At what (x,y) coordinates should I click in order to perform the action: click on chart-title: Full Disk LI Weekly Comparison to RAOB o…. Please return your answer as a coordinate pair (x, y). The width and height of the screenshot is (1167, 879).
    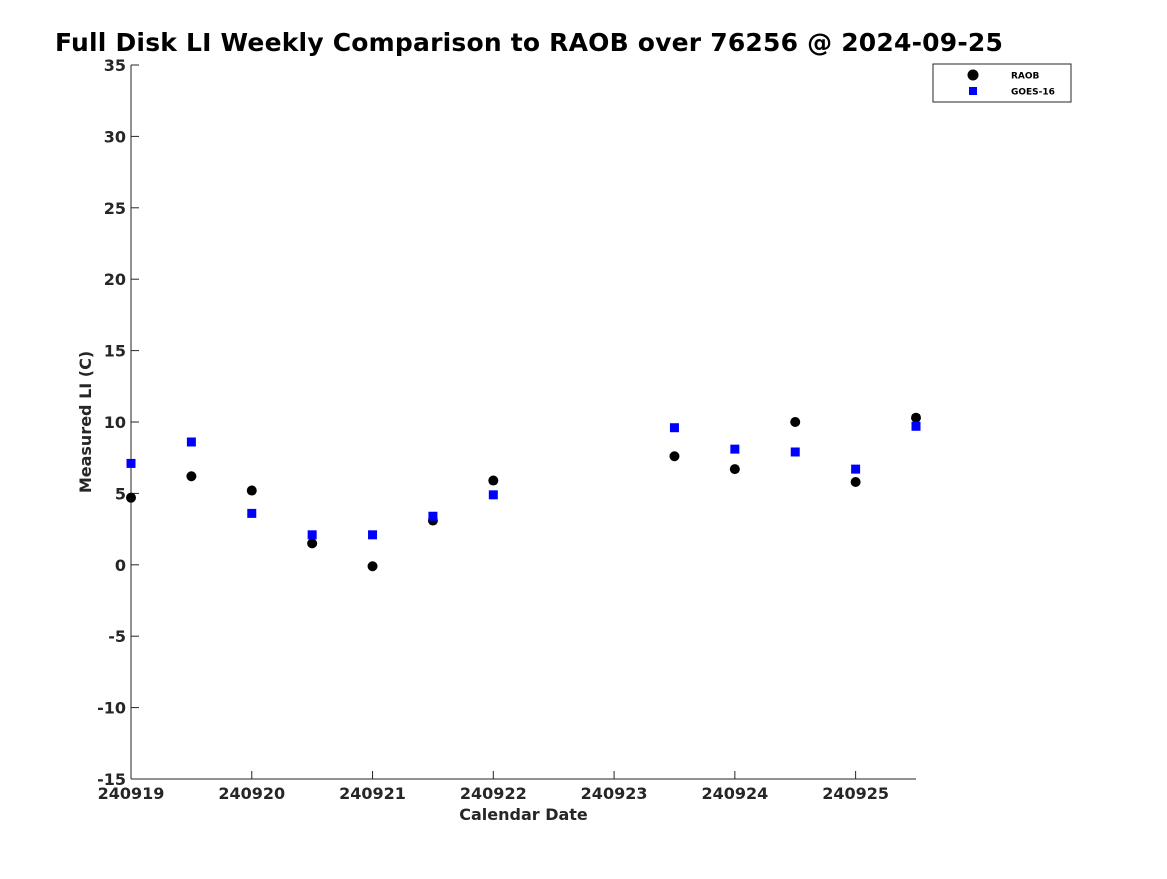
    Looking at the image, I should click on (529, 42).